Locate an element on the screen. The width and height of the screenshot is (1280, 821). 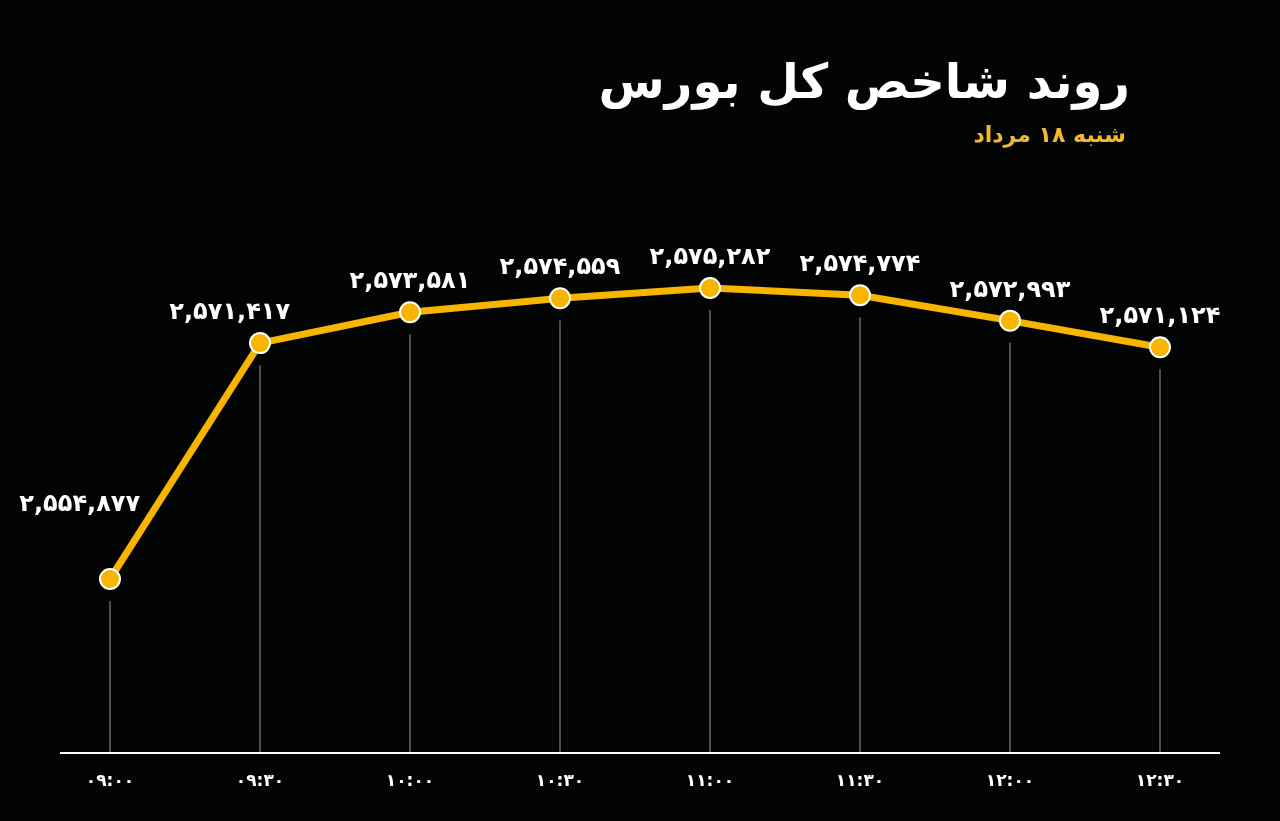
data-label: ۲,۵۷۳,۵۸۱ is located at coordinates (410, 280).